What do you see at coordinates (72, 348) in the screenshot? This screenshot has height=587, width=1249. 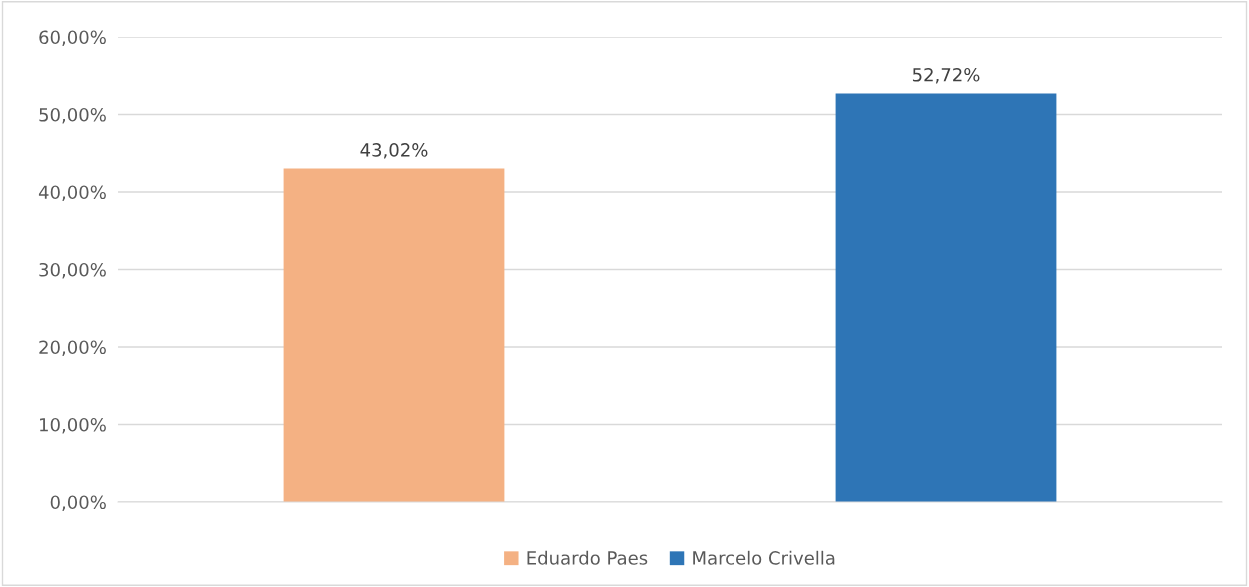 I see `y-tick-label: 20,00%` at bounding box center [72, 348].